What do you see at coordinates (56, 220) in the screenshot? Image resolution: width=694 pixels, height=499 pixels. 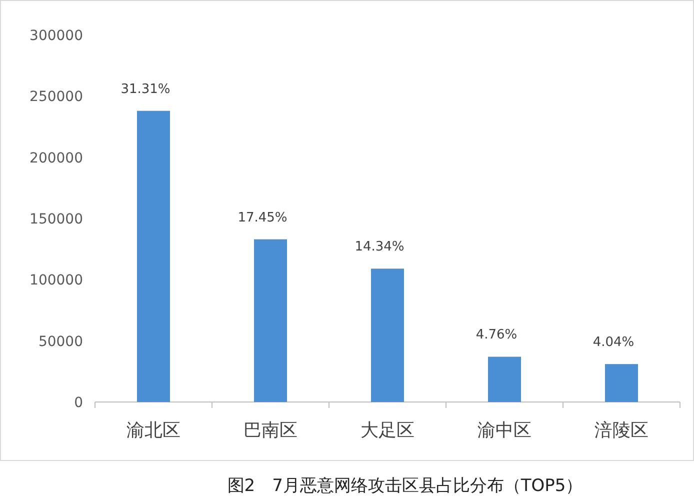 I see `y-tick-label: 150000` at bounding box center [56, 220].